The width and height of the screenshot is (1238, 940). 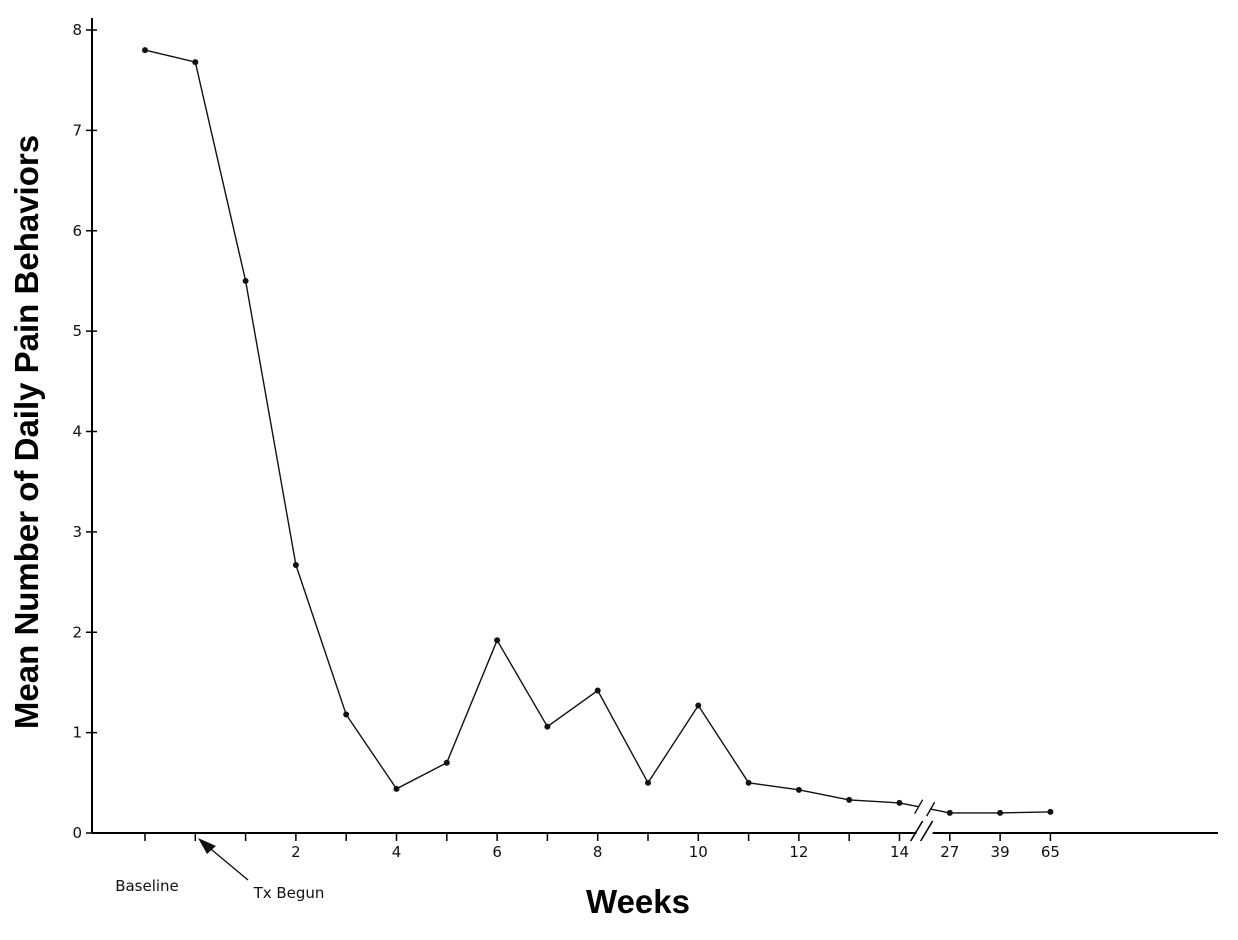 I want to click on x-tick-label: 10, so click(x=698, y=852).